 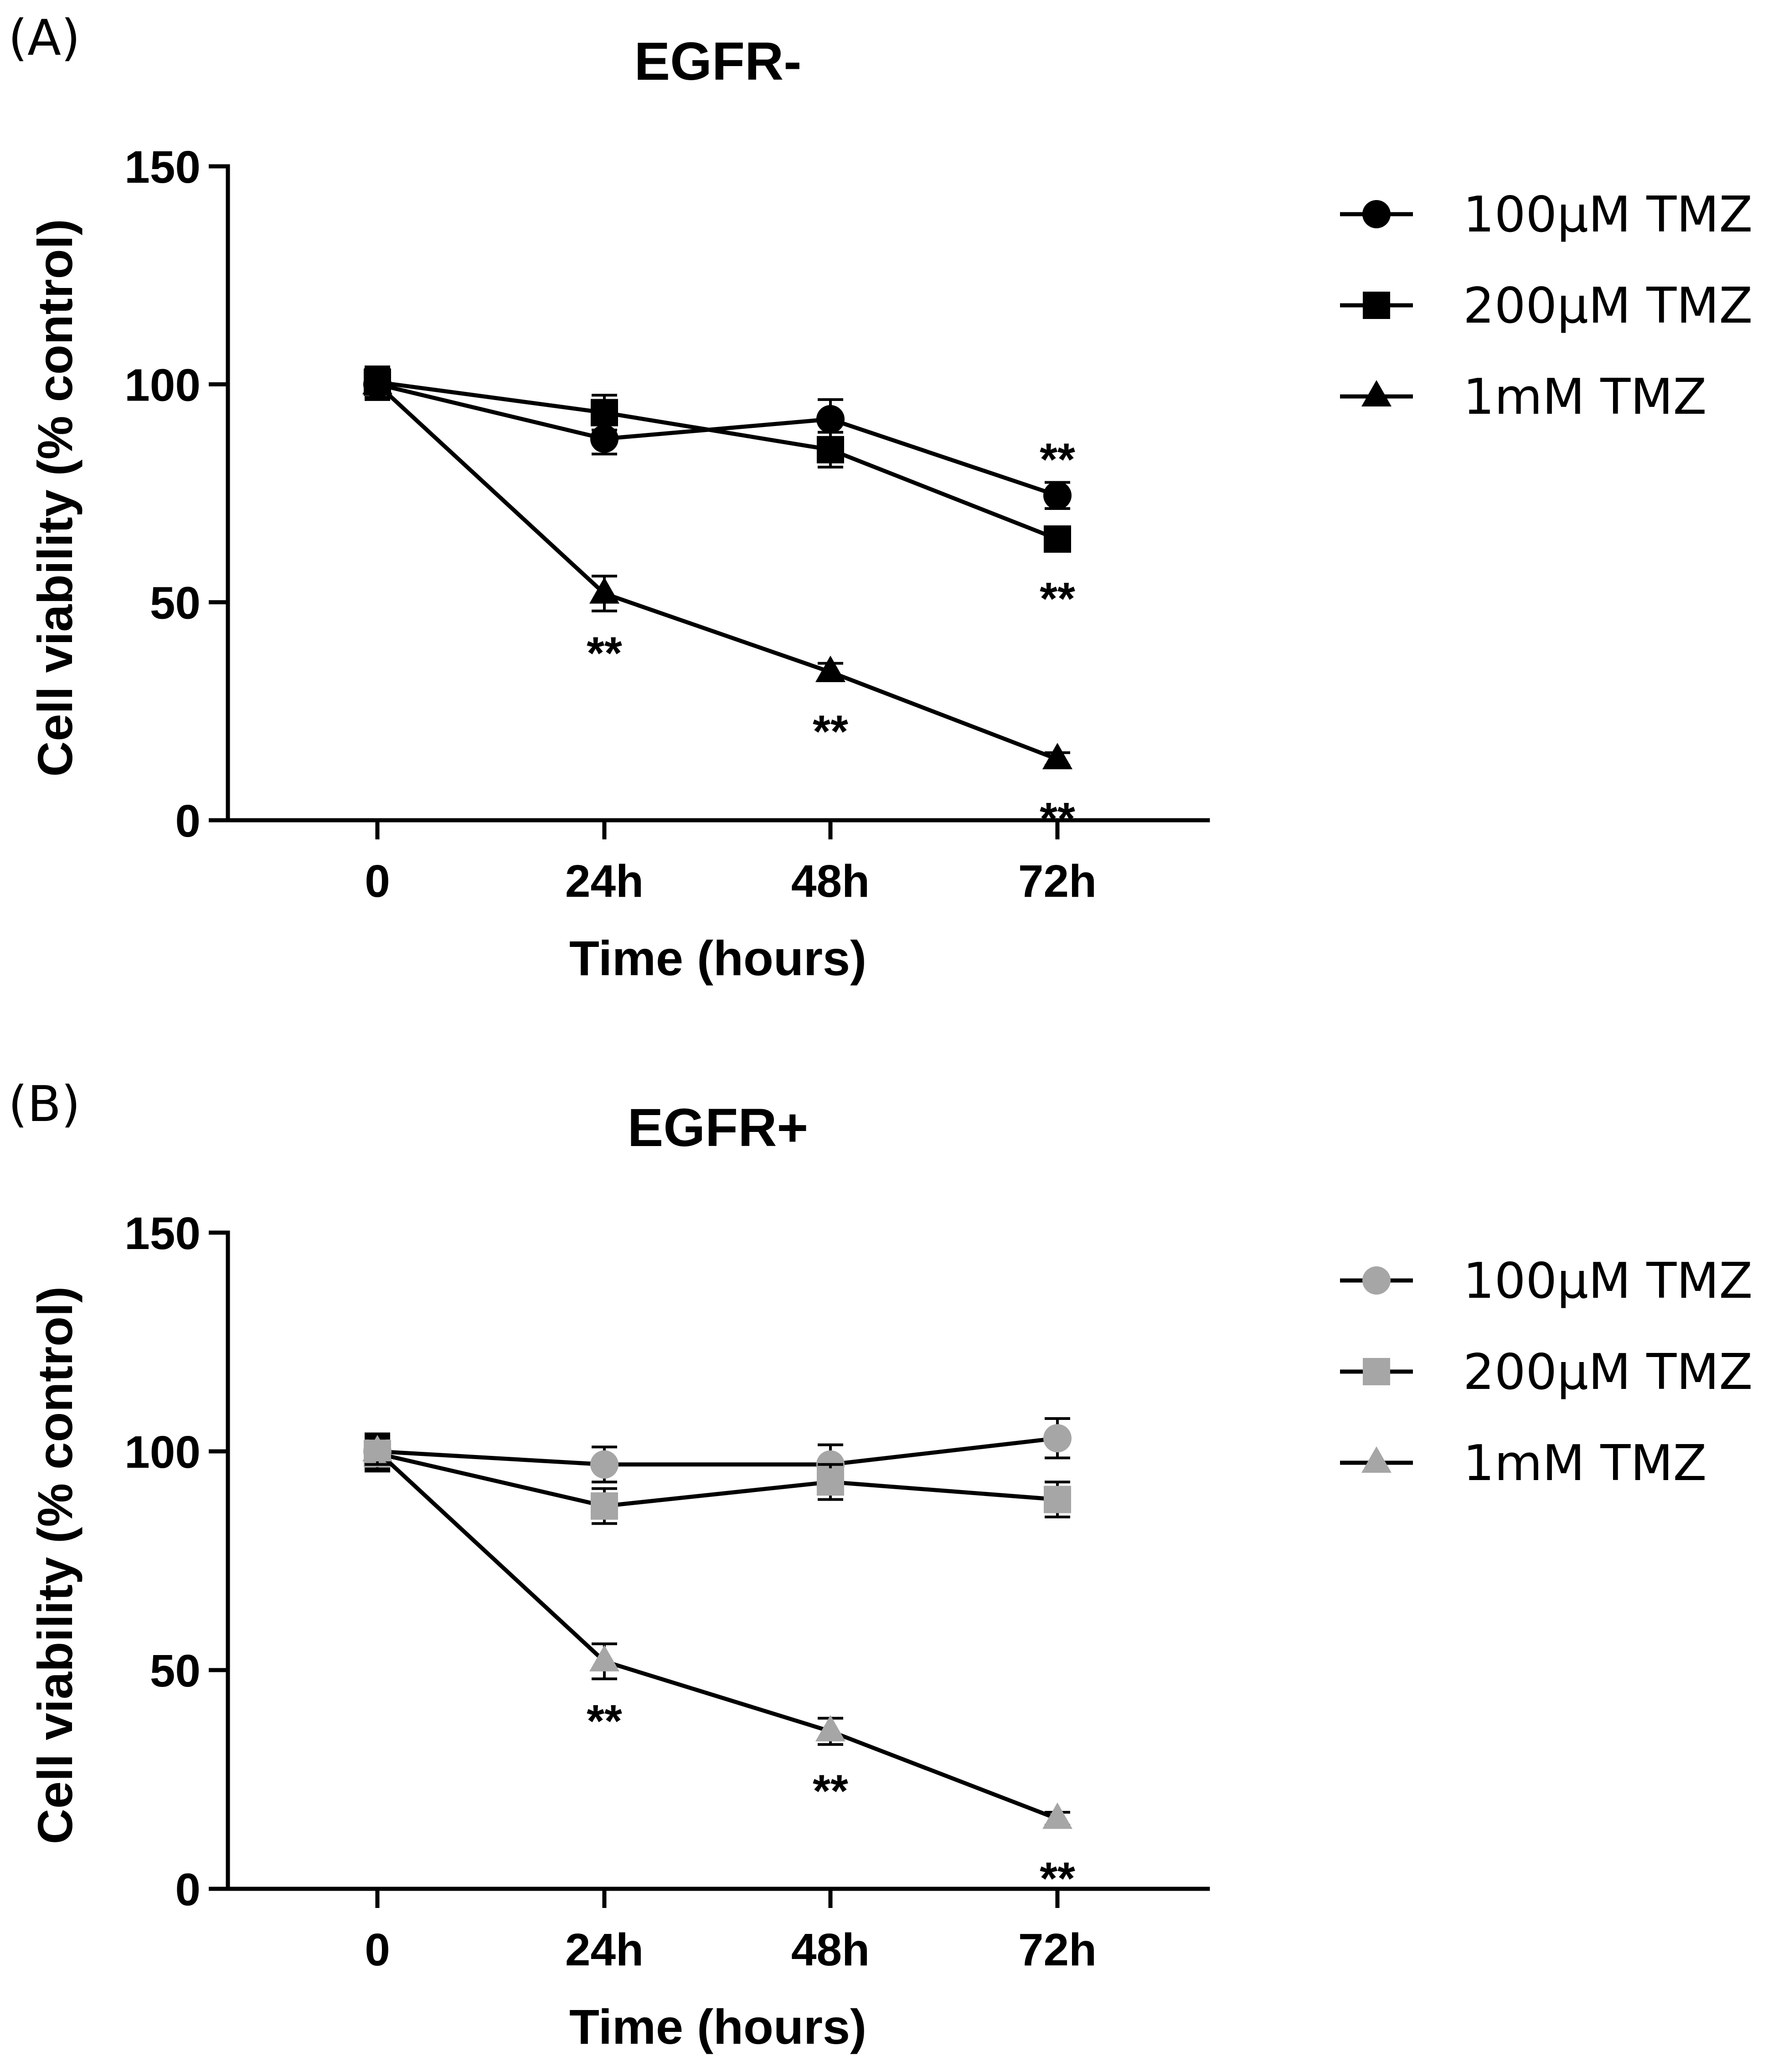 What do you see at coordinates (44, 38) in the screenshot?
I see `panel-label: (A)` at bounding box center [44, 38].